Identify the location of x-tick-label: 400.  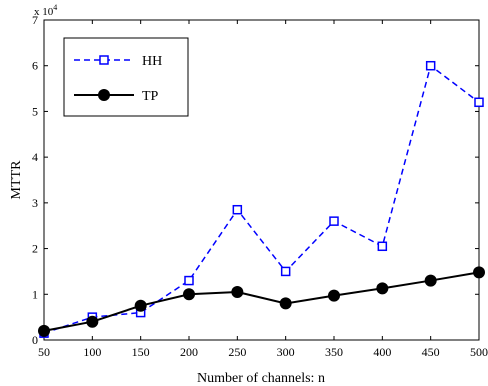
(382, 352).